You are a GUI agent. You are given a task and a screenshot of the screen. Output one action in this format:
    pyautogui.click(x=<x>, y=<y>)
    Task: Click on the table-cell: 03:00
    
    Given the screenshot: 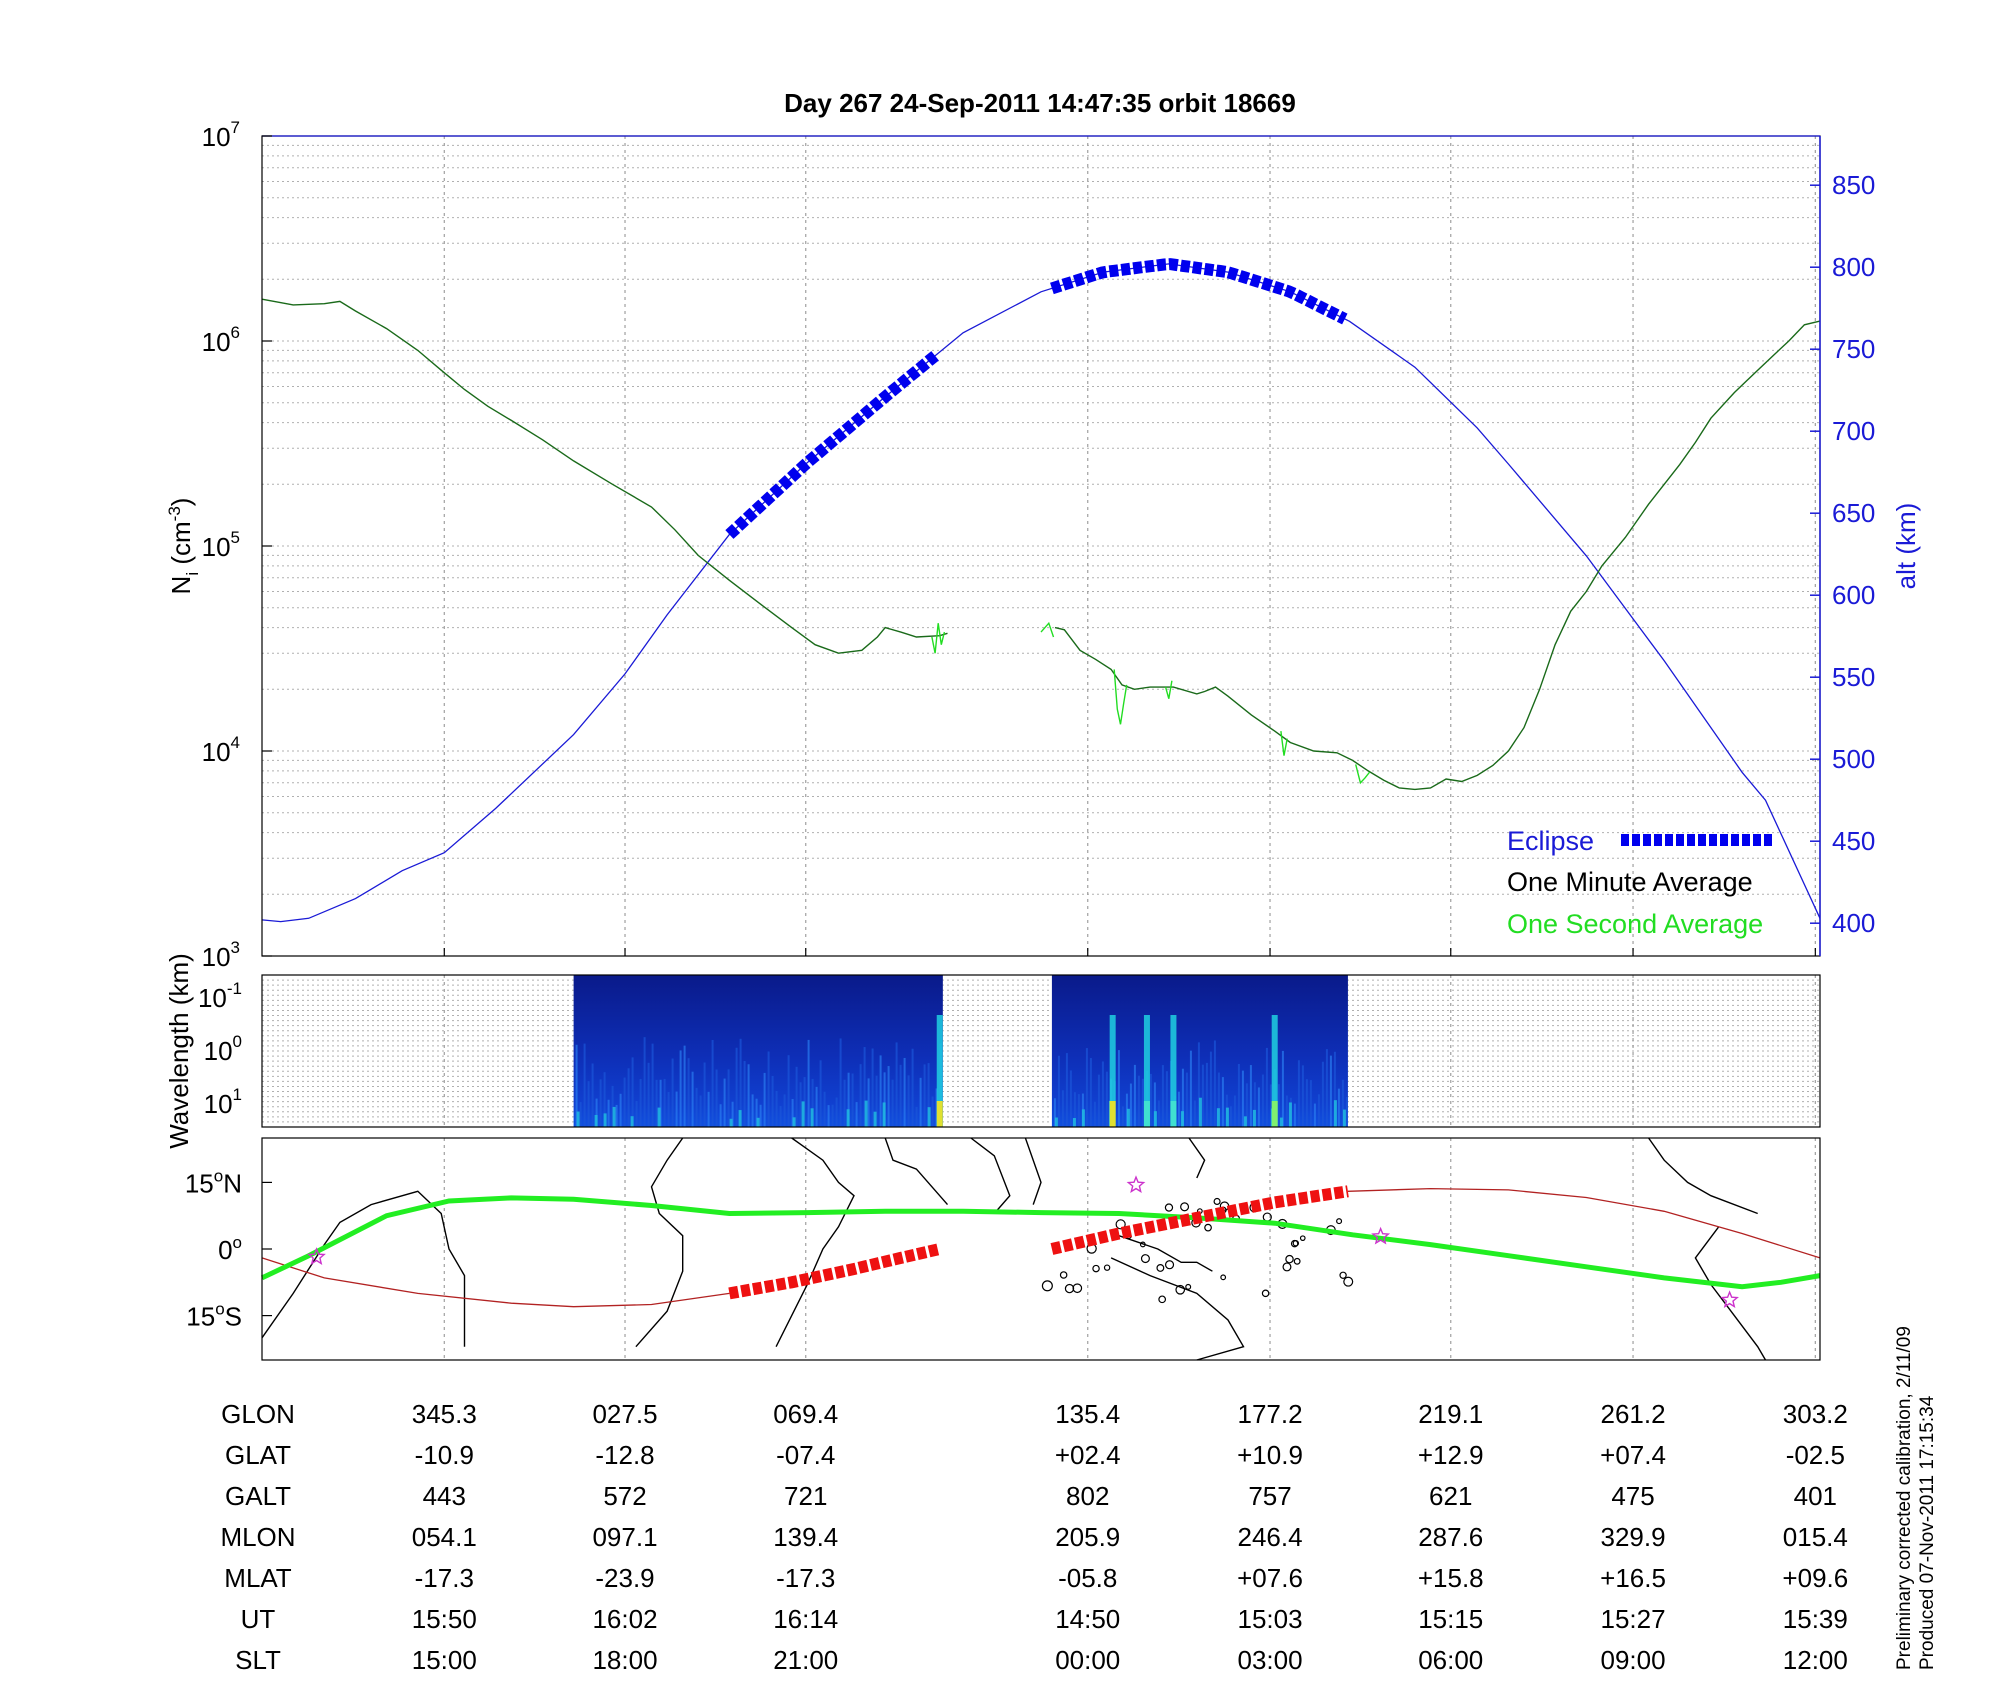 What is the action you would take?
    pyautogui.click(x=1269, y=1660)
    